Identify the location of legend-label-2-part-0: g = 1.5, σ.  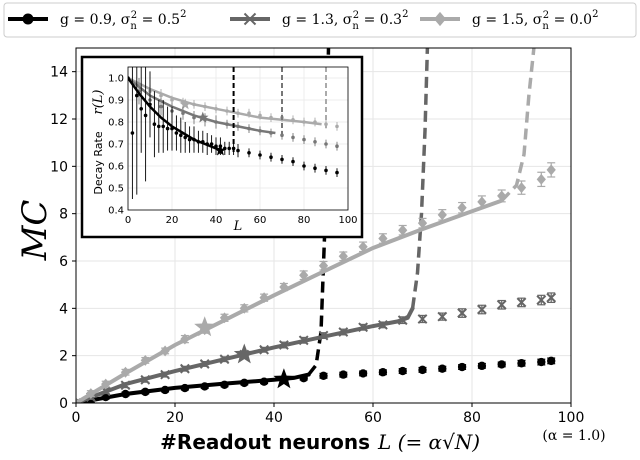
(507, 20).